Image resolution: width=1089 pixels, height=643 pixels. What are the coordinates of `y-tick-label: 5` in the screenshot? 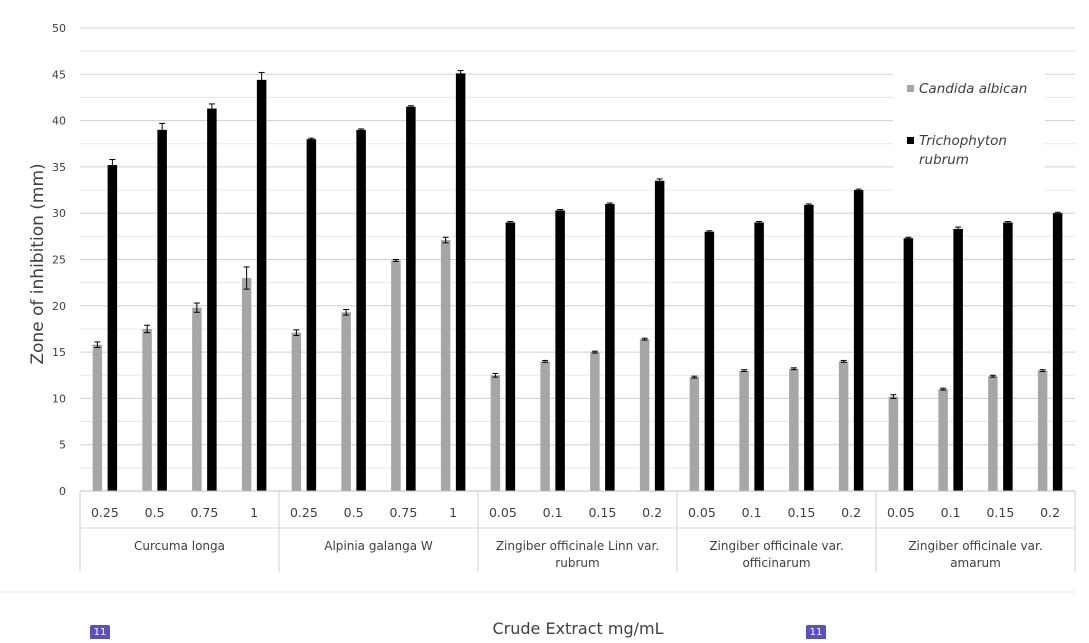 It's located at (62, 445).